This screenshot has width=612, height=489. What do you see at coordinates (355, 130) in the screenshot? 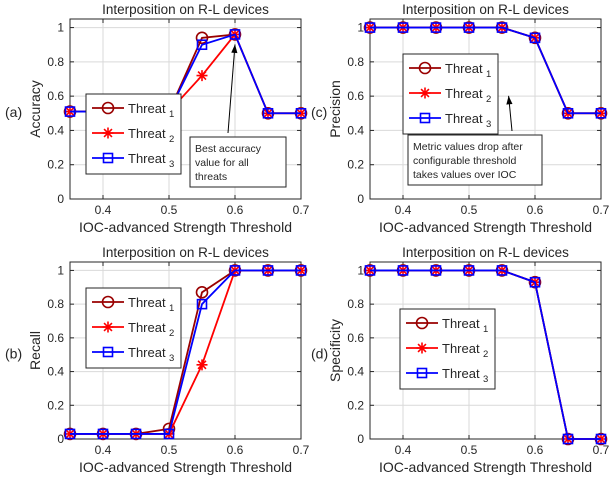
I see `y-tick-label: 0.4` at bounding box center [355, 130].